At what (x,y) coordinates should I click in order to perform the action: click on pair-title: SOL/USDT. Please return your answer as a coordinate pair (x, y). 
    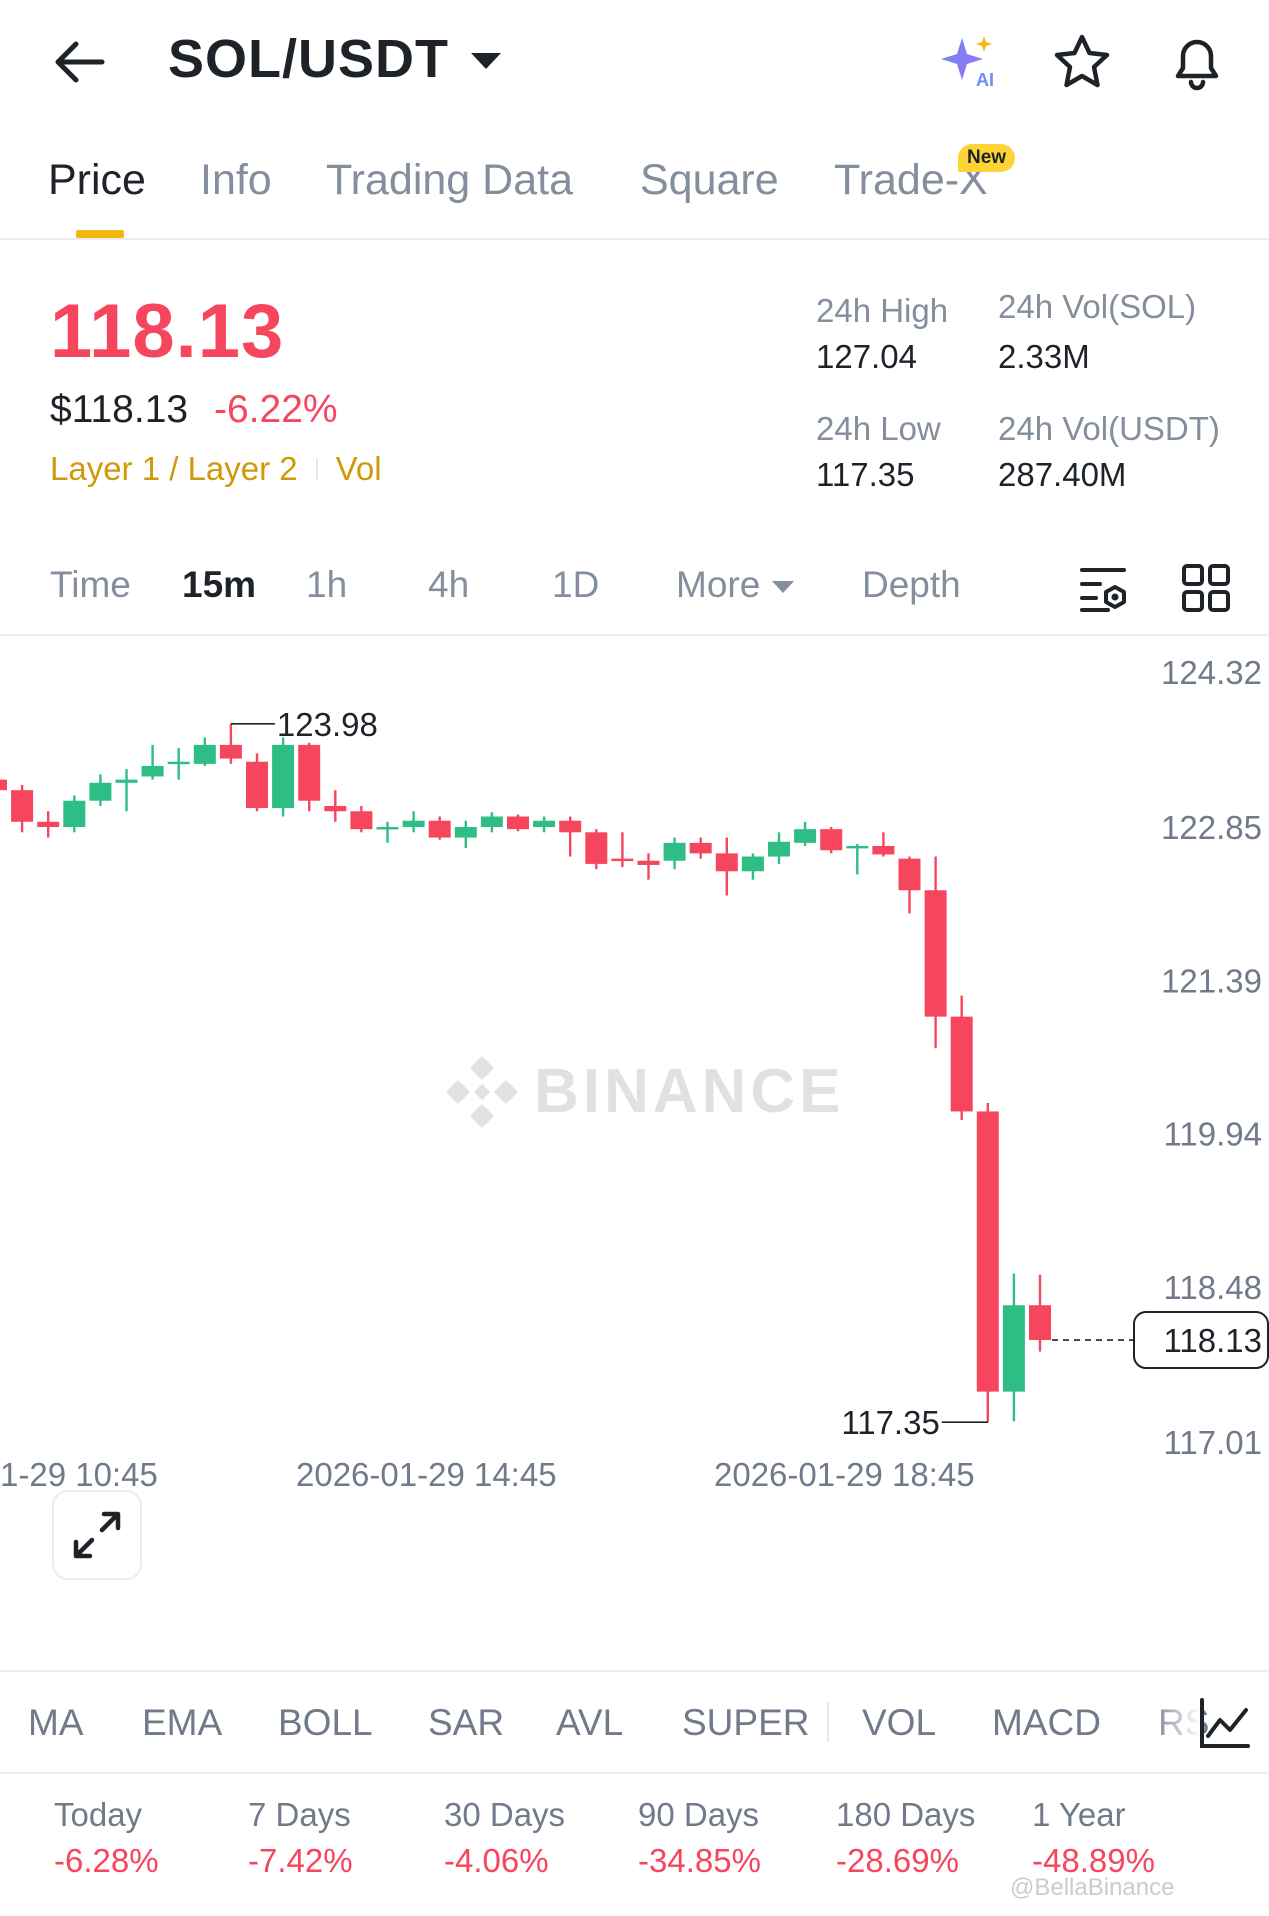
    Looking at the image, I should click on (309, 59).